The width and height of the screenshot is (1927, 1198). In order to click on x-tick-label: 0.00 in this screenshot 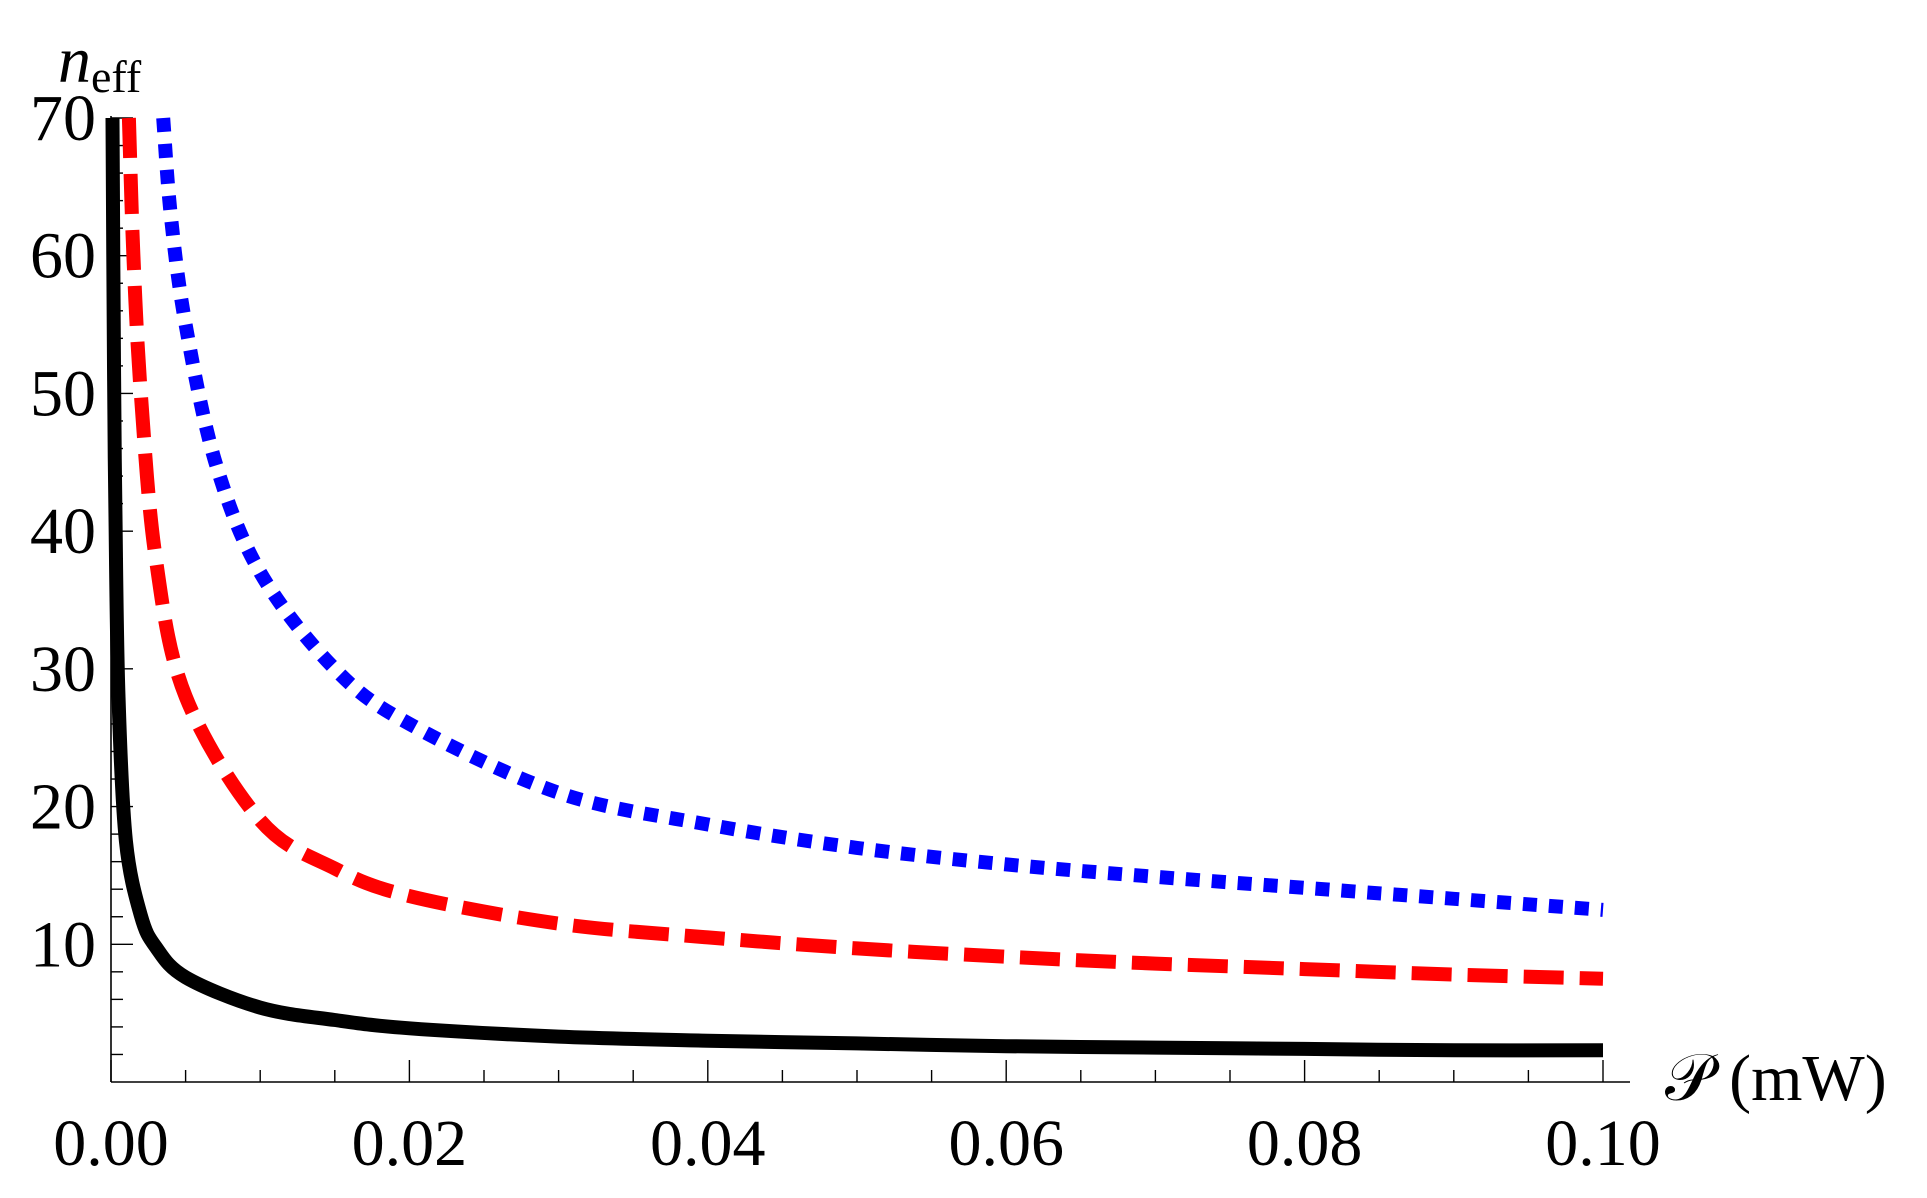, I will do `click(111, 1143)`.